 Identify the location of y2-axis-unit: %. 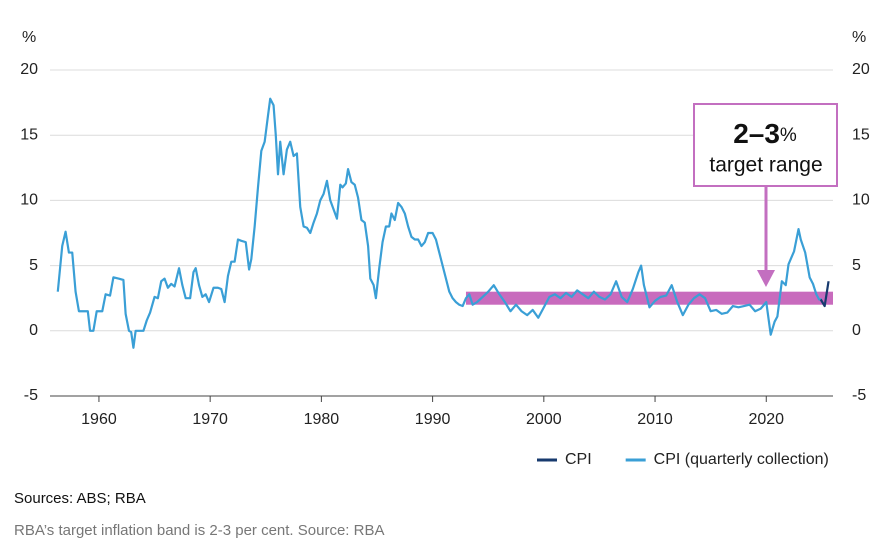
(859, 37).